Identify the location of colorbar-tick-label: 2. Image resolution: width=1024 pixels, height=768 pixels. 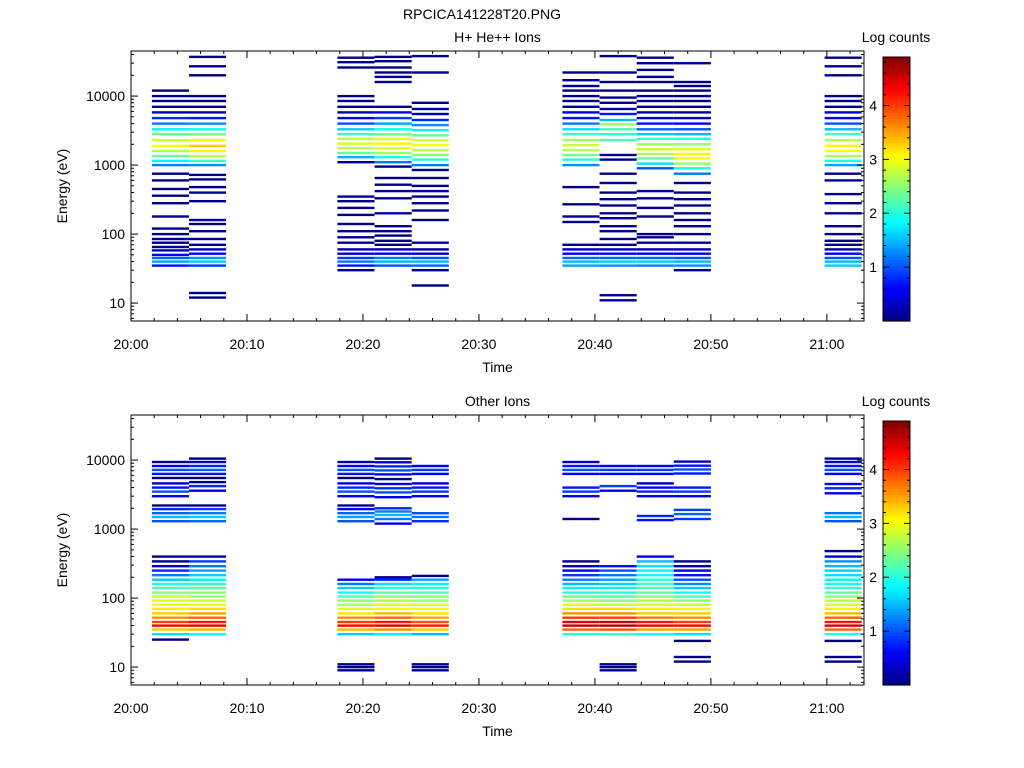
(873, 213).